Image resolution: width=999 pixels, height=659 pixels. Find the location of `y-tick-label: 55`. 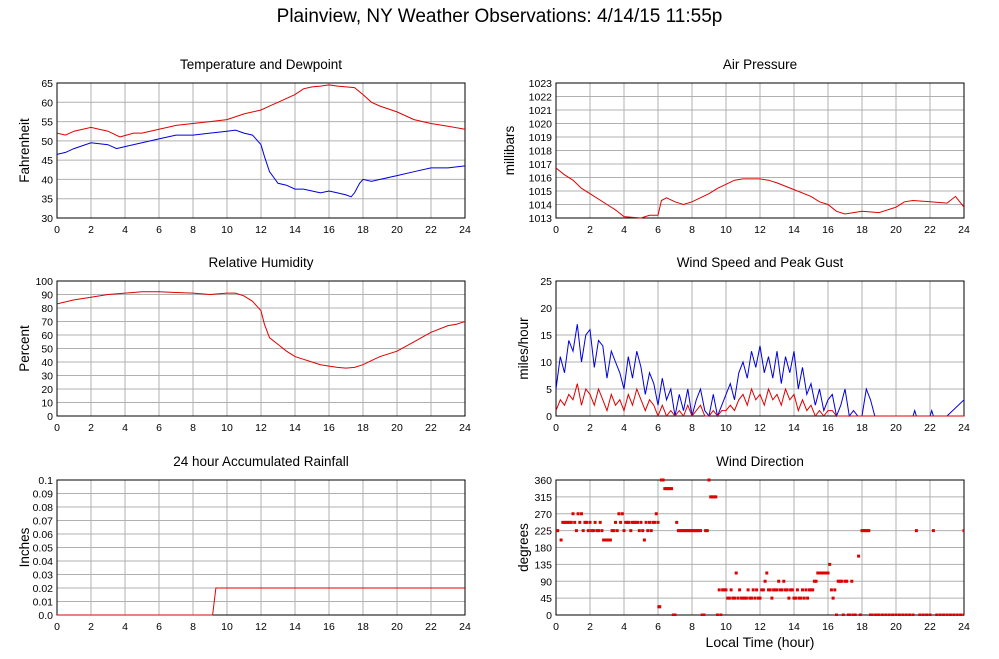

y-tick-label: 55 is located at coordinates (47, 123).